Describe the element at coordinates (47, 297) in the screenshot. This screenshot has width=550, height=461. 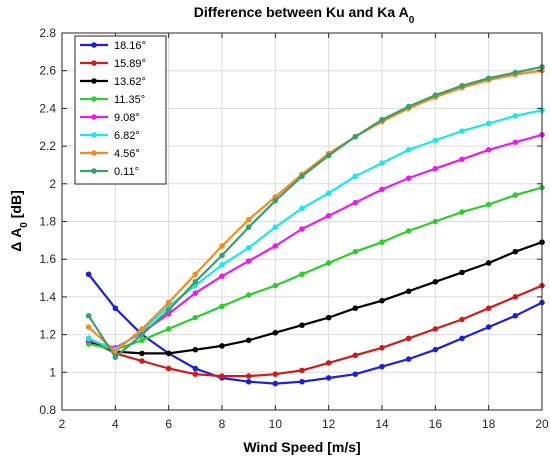
I see `y-tick-label: 1.4` at that location.